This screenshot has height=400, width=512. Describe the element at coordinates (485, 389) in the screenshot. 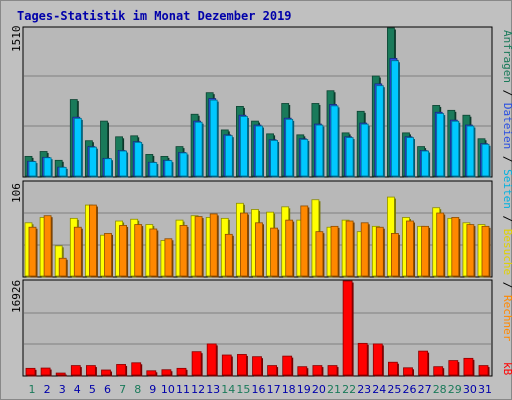

I see `x-tick-label: 31` at that location.